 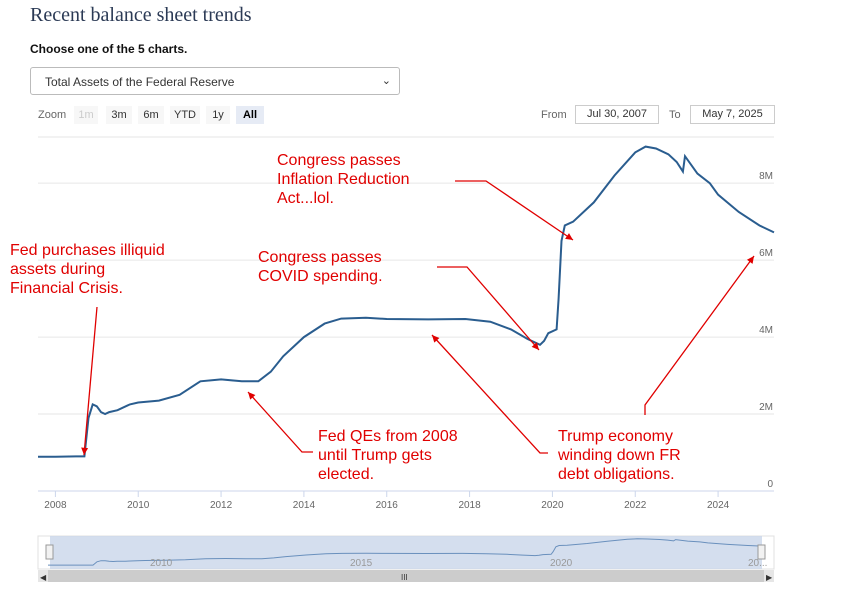 I want to click on zoom-6m-button: 6m, so click(x=151, y=115).